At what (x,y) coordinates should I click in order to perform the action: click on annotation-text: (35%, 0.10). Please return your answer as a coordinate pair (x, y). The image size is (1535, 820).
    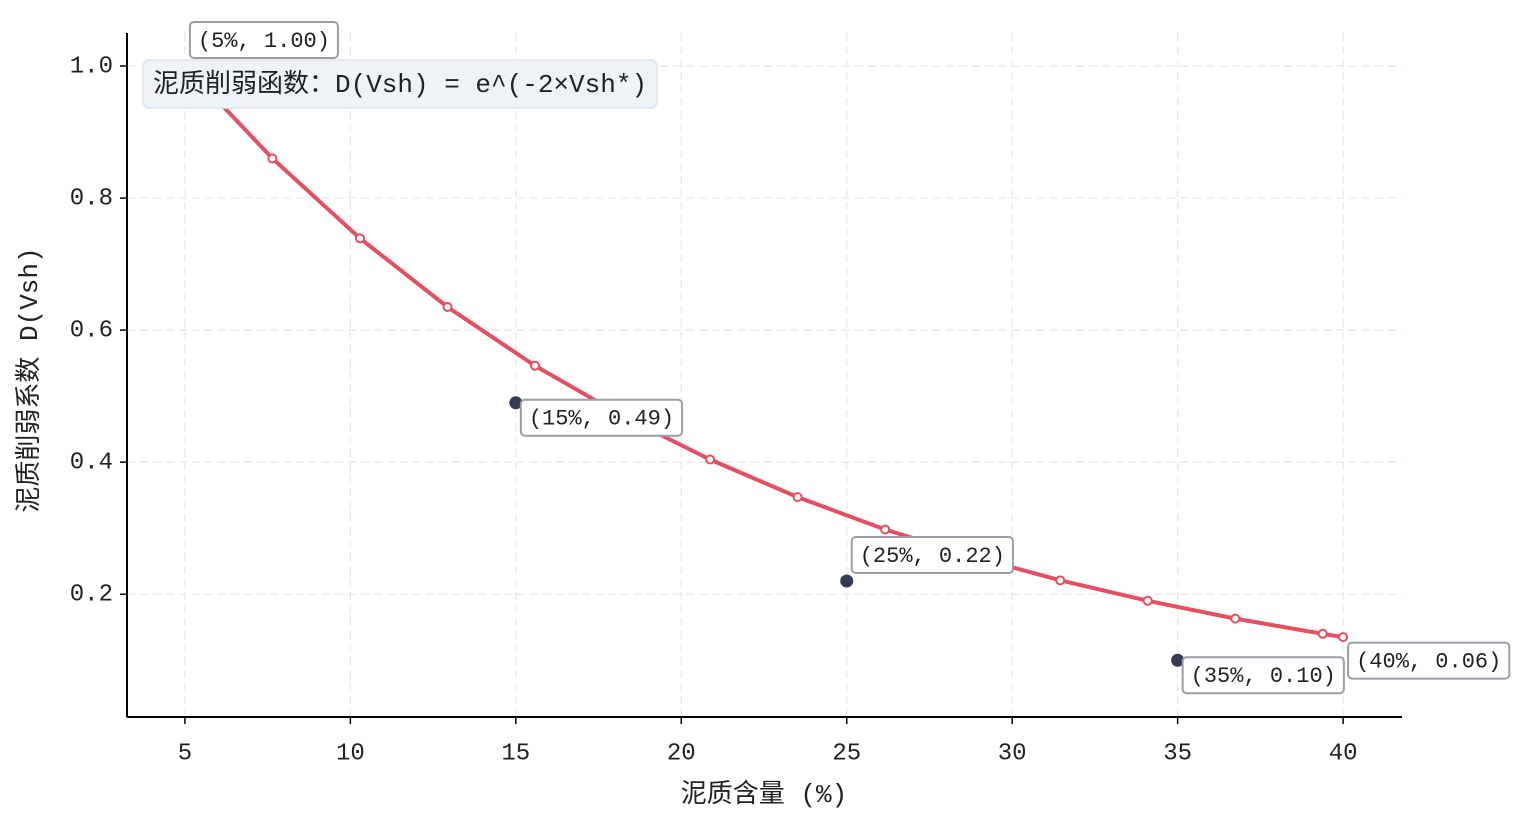
    Looking at the image, I should click on (1263, 676).